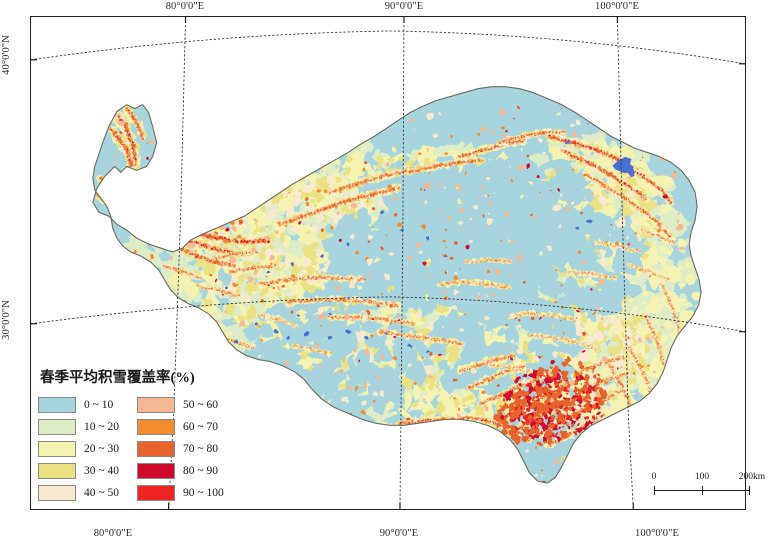 The height and width of the screenshot is (543, 768). I want to click on scalebar: 0 100 200km, so click(708, 483).